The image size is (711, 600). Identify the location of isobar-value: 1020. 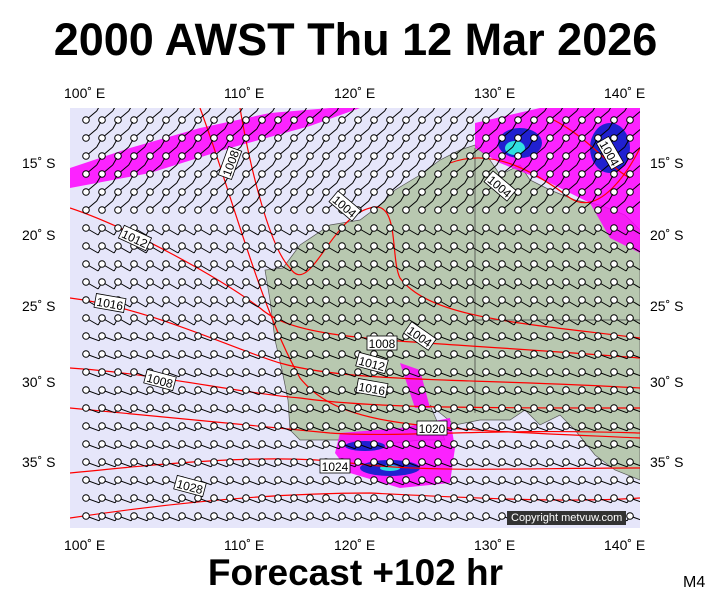
(432, 429).